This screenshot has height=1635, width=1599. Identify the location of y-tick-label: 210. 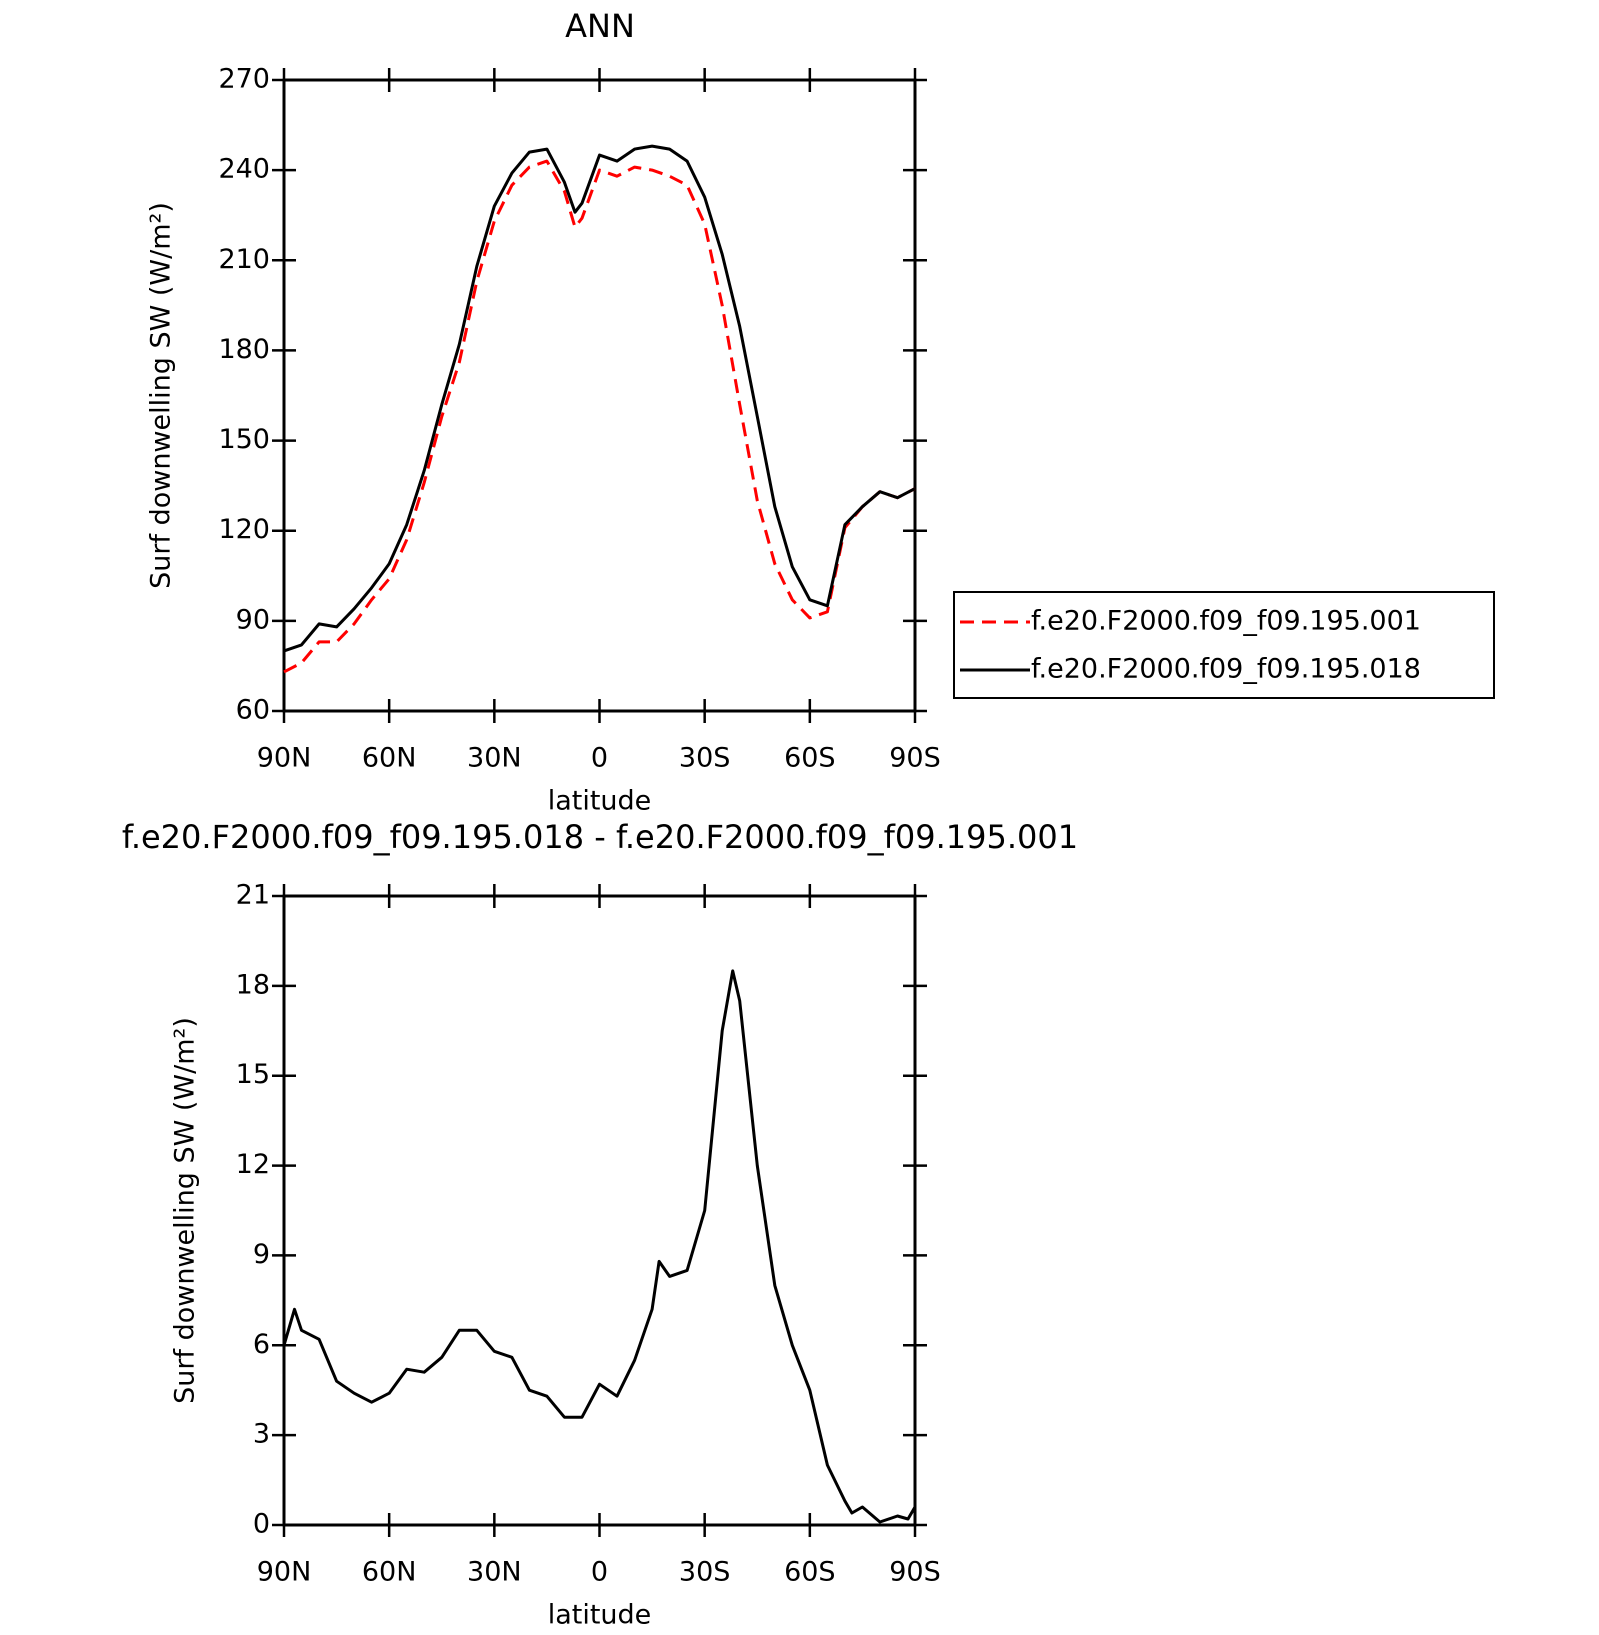
(244, 259).